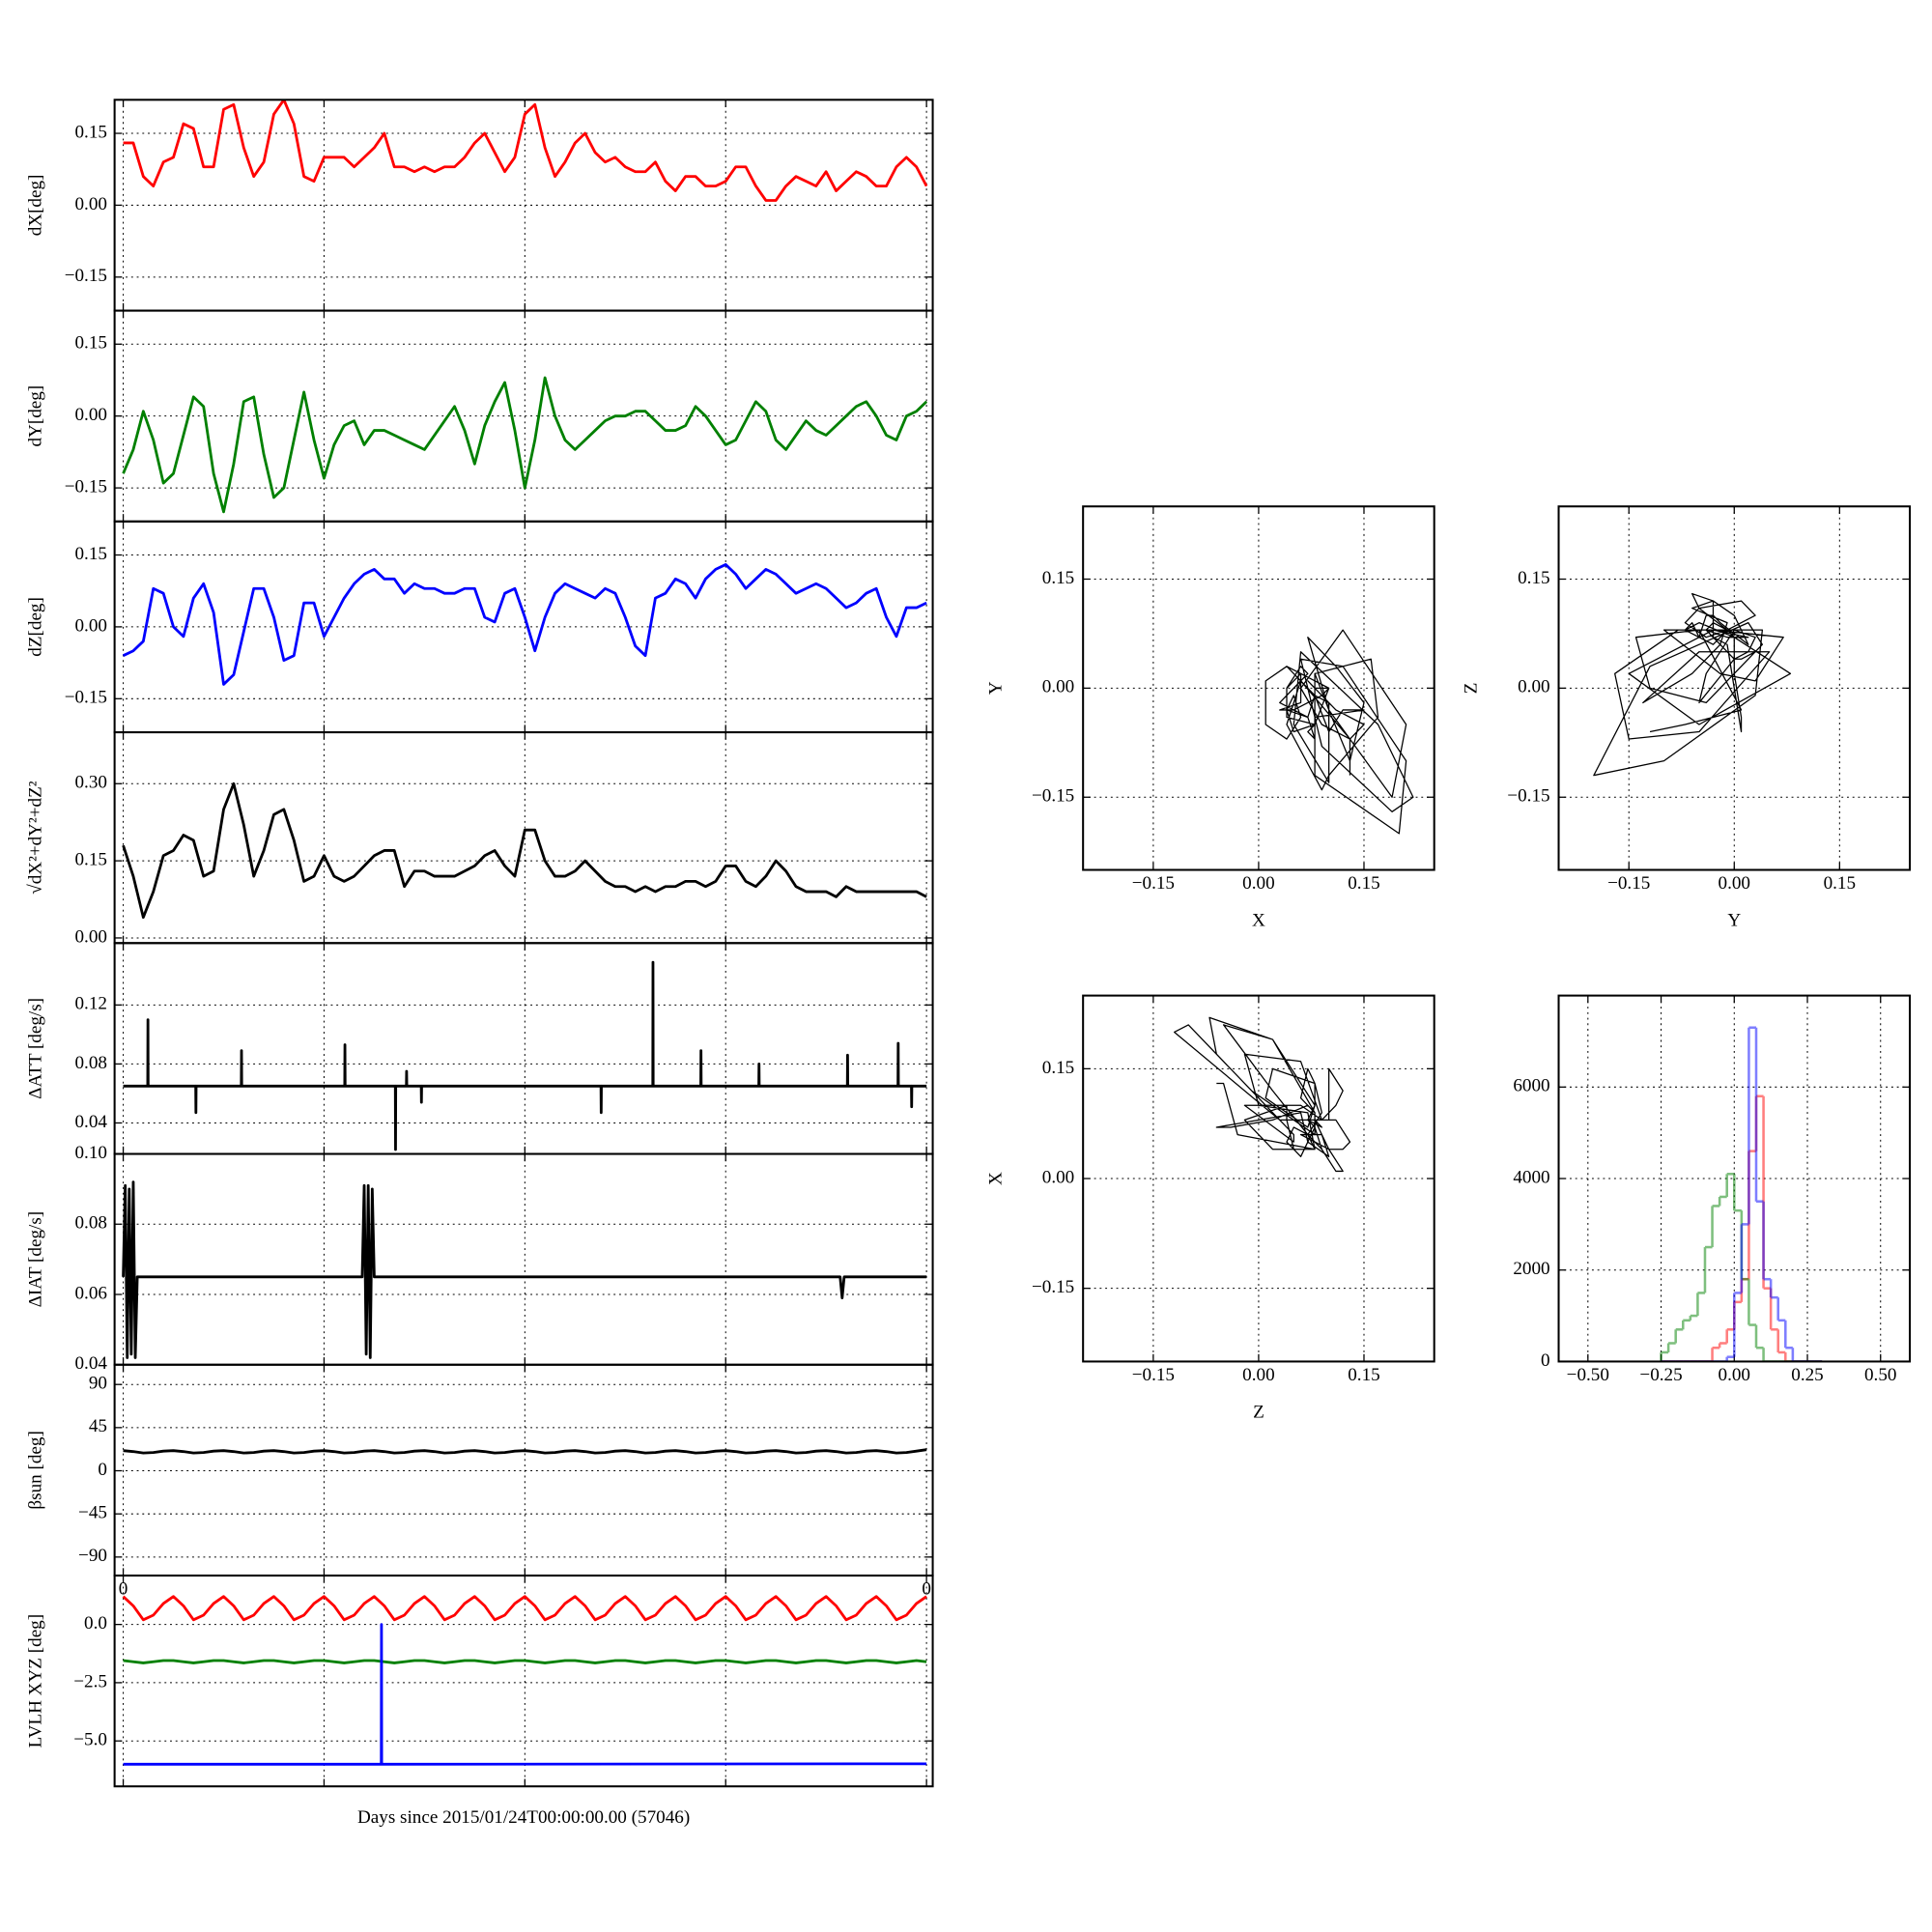  I want to click on x-tick-label: 0.25, so click(1807, 1375).